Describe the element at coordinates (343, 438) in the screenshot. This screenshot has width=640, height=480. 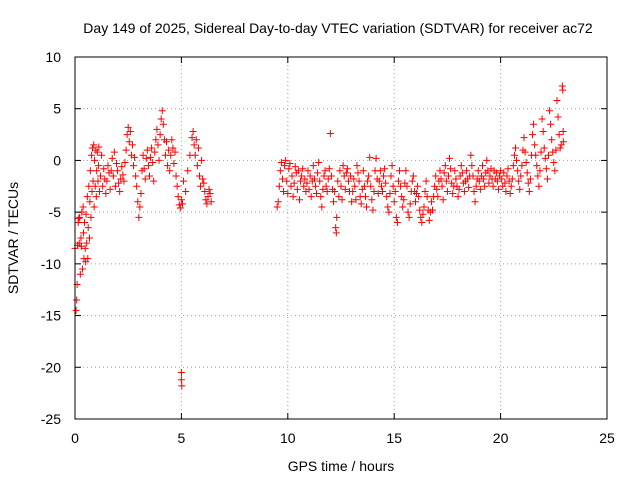
I see `x-tick-labels: 0 5 10 15 20 25` at that location.